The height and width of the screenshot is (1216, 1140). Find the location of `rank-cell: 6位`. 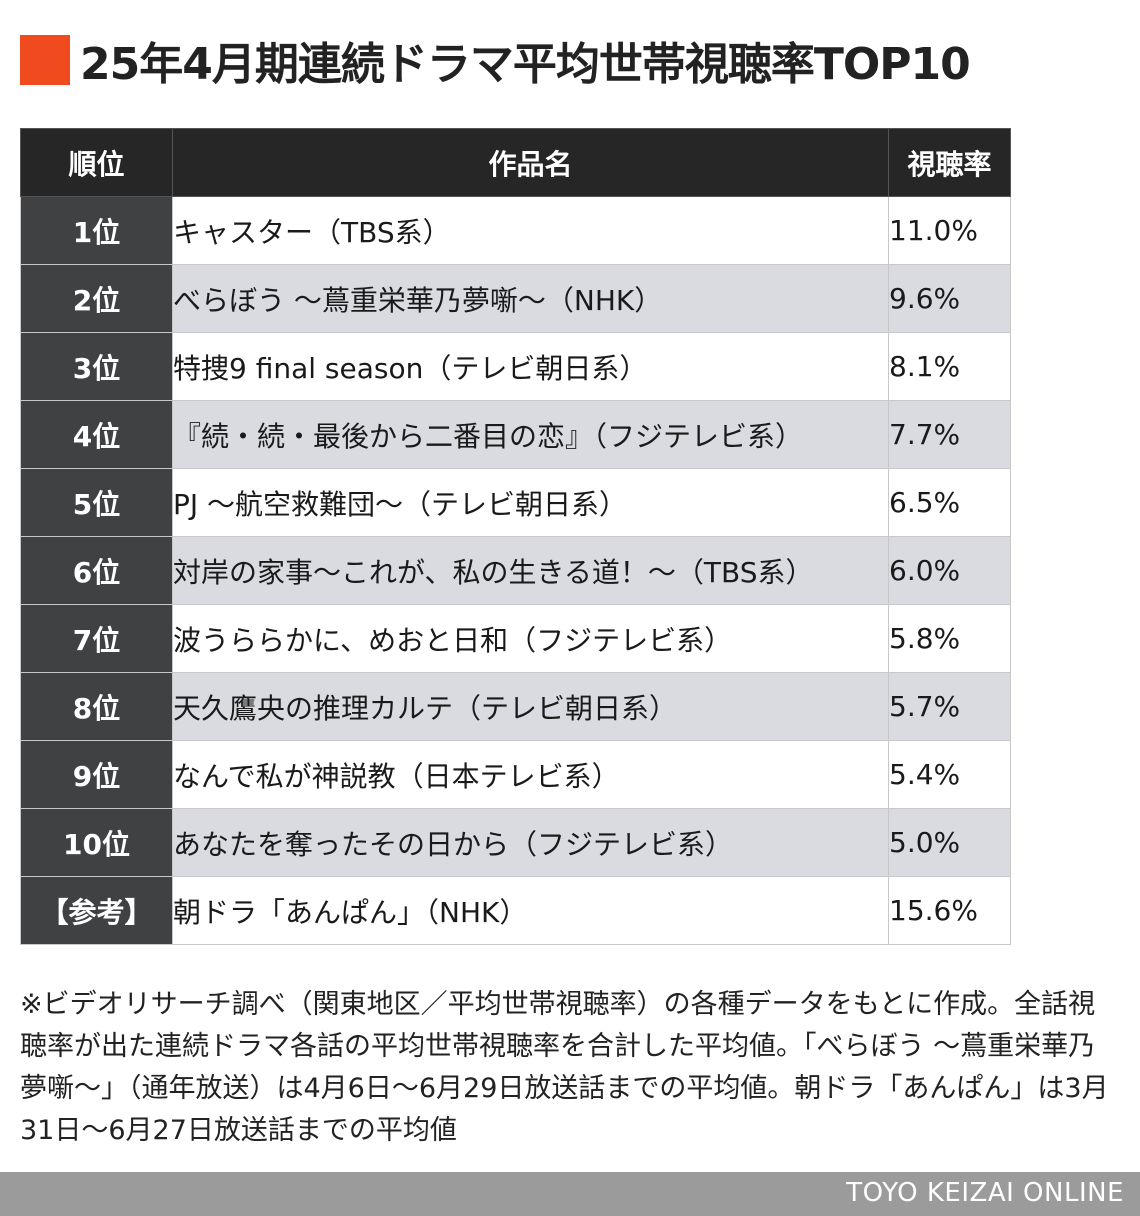

rank-cell: 6位 is located at coordinates (96, 570).